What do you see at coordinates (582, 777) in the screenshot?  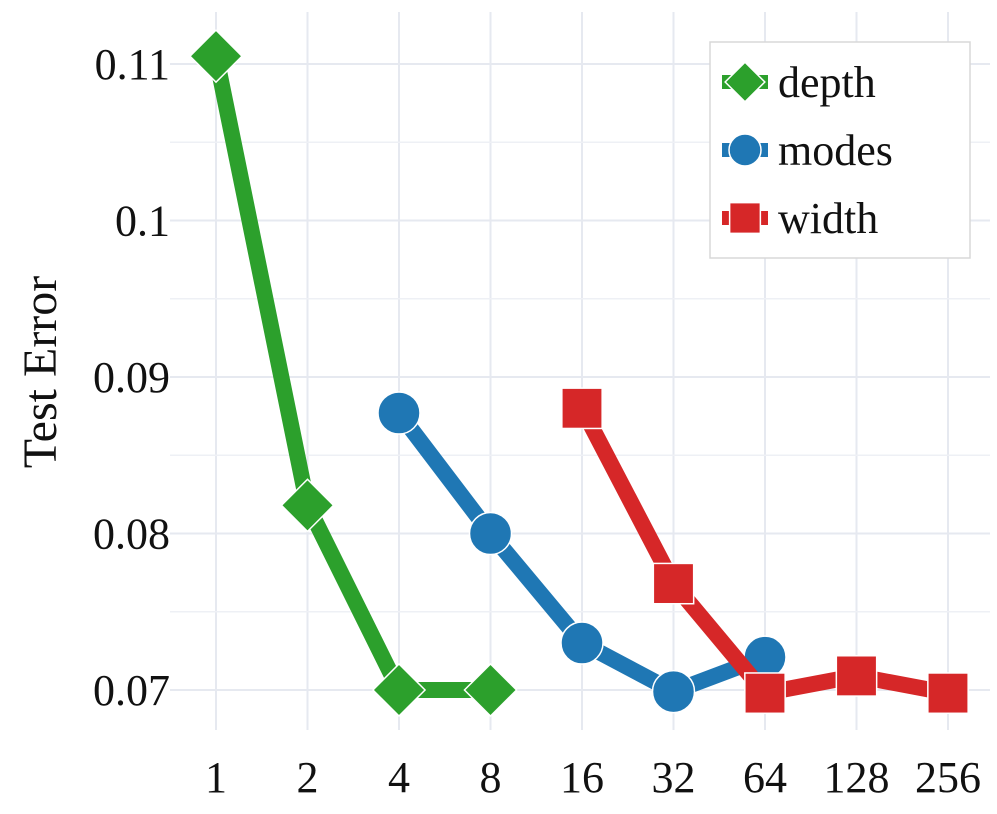 I see `x-tick-label: 16` at bounding box center [582, 777].